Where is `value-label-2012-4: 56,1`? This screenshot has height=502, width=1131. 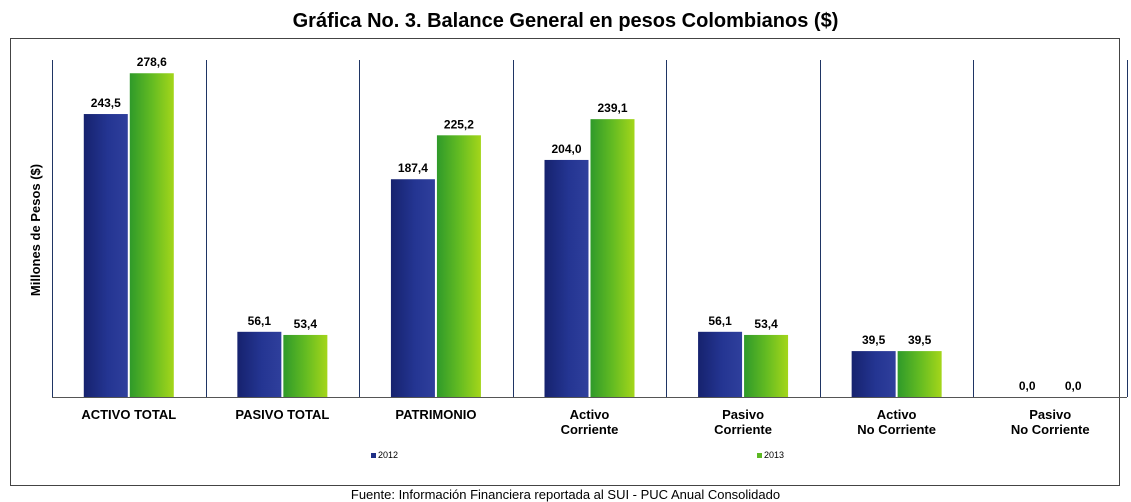
value-label-2012-4: 56,1 is located at coordinates (720, 321).